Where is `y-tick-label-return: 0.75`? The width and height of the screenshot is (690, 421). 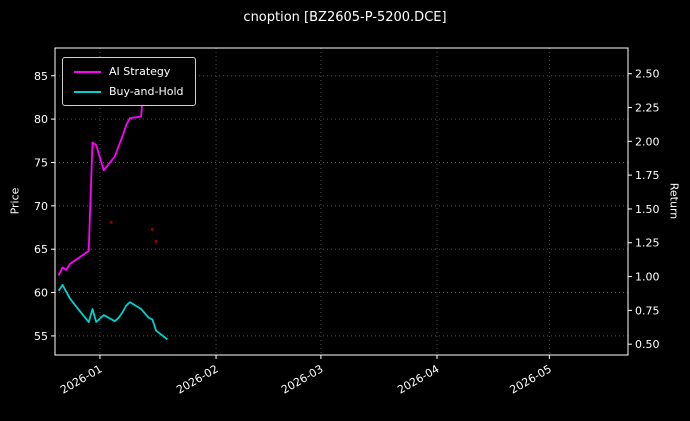 y-tick-label-return: 0.75 is located at coordinates (647, 310).